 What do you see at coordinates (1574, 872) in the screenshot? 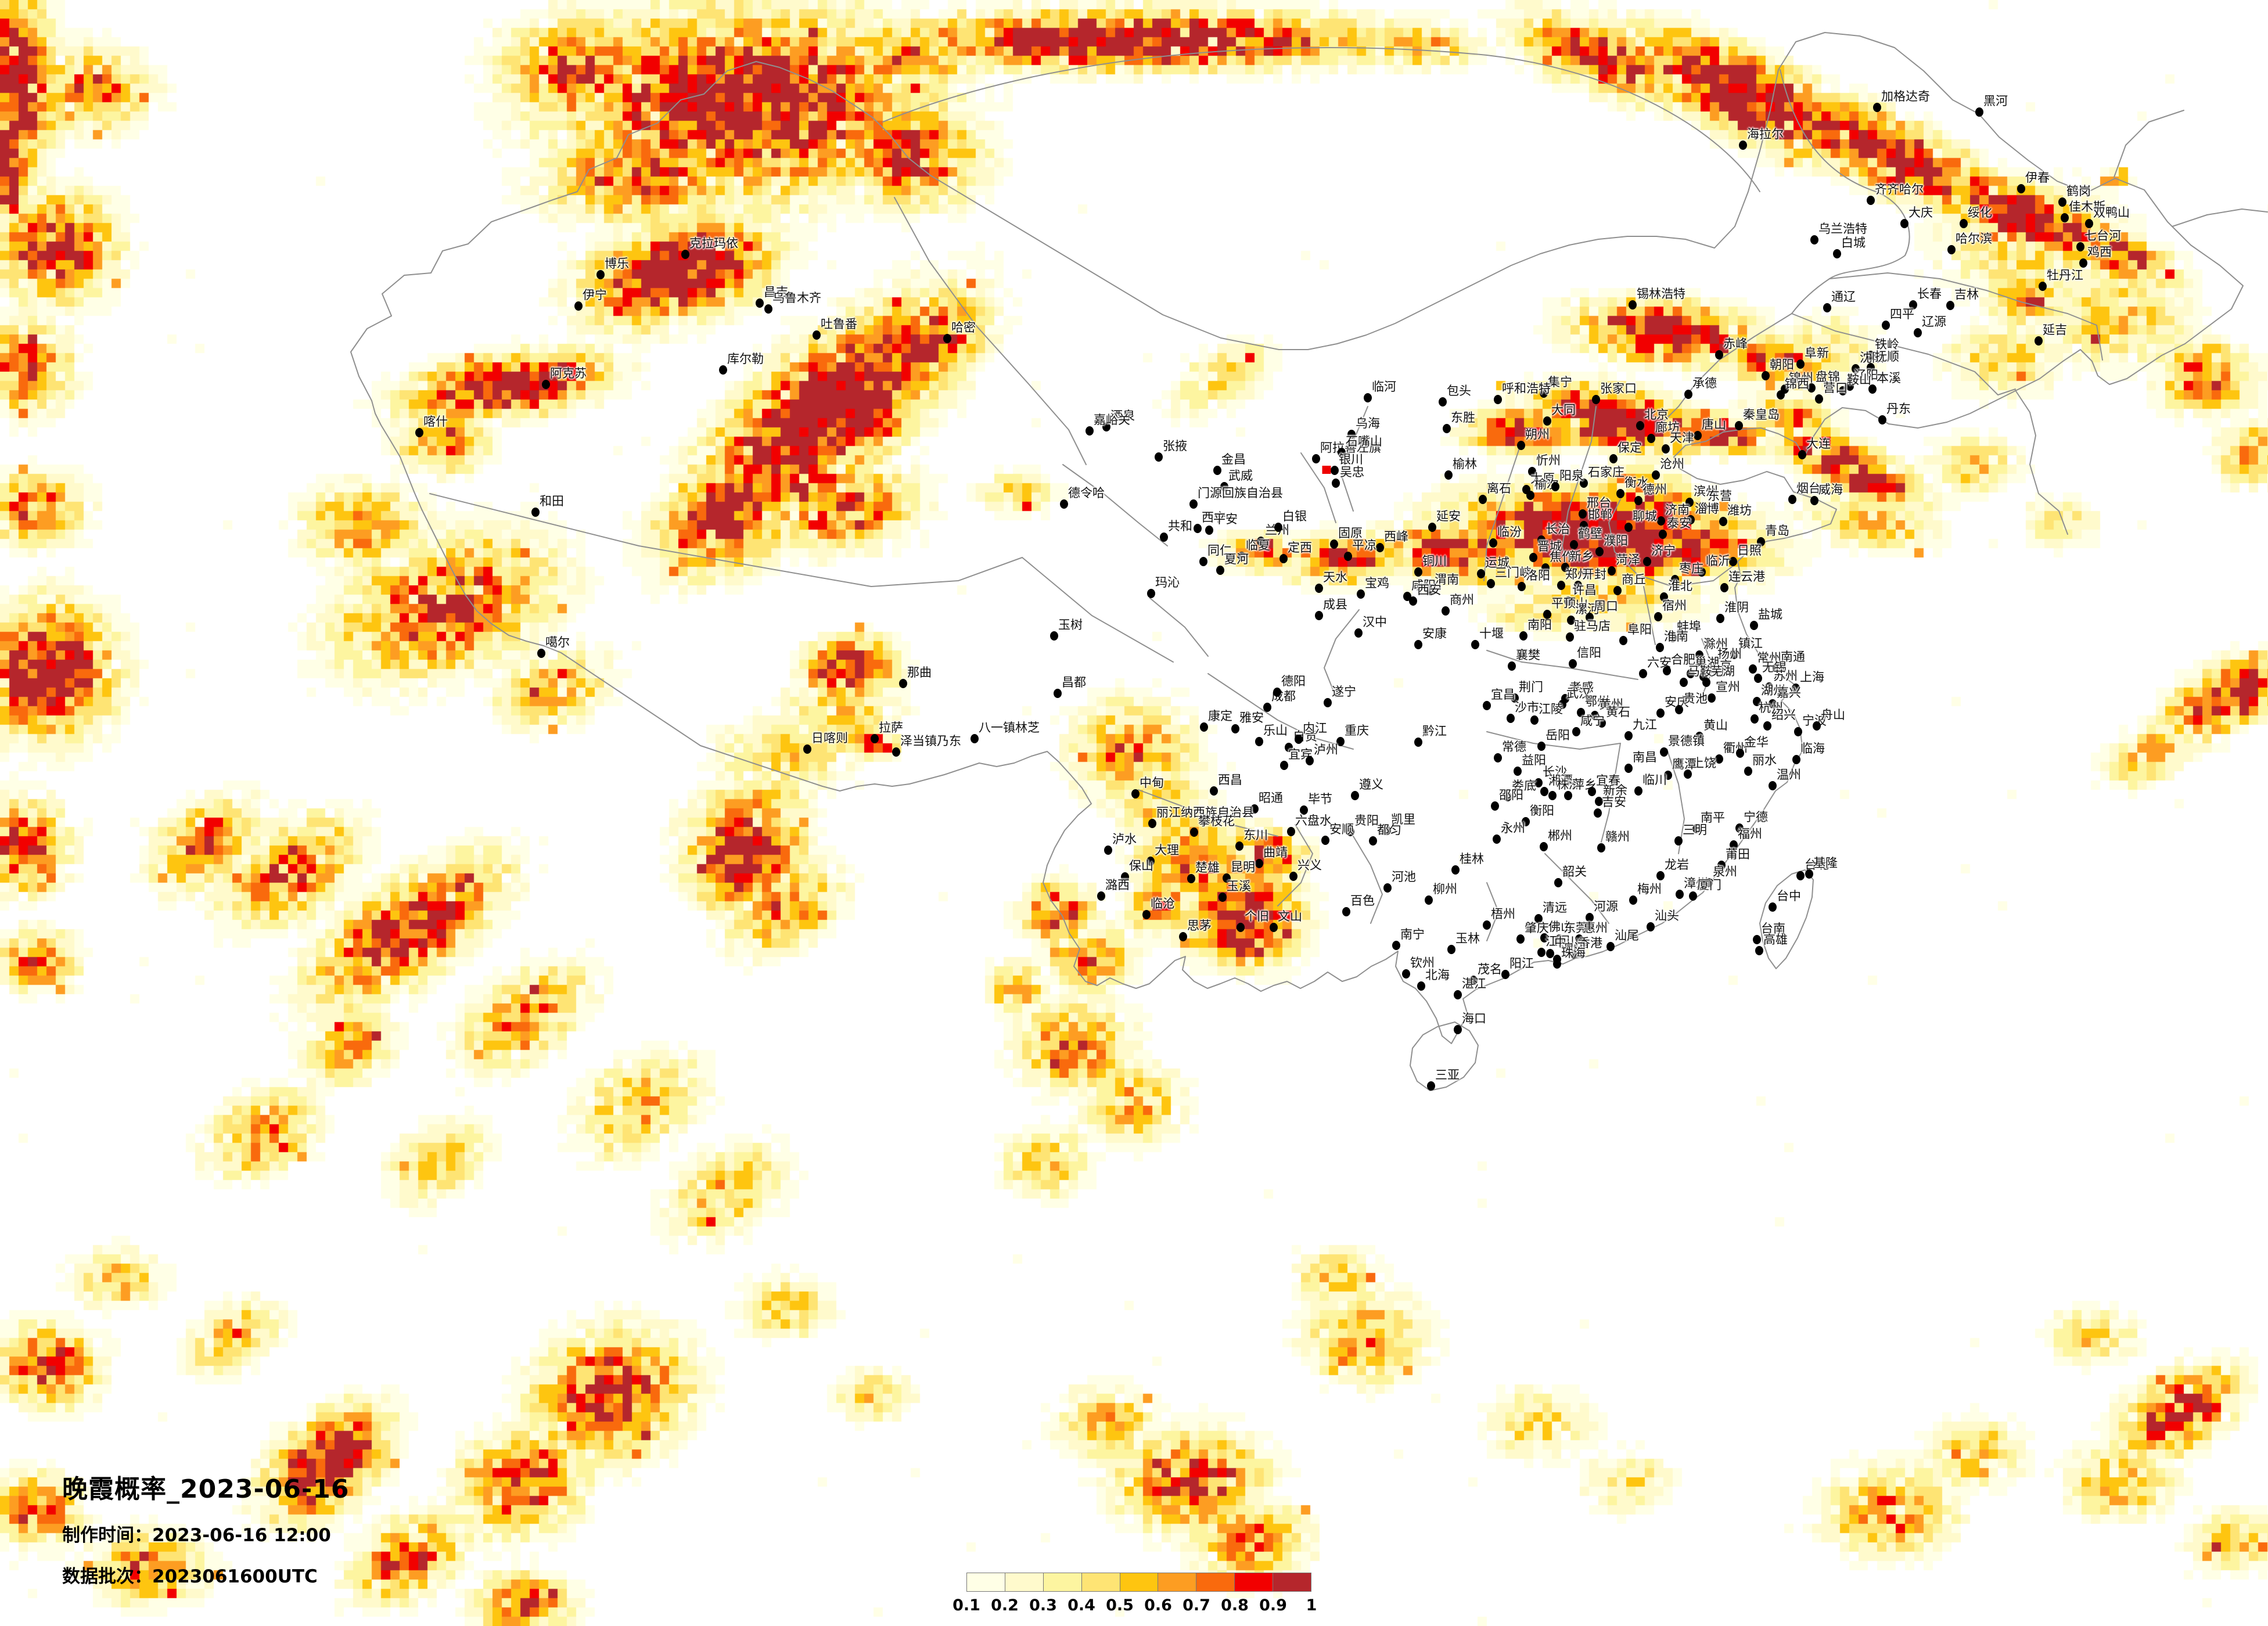
I see `city-label: 韶关` at bounding box center [1574, 872].